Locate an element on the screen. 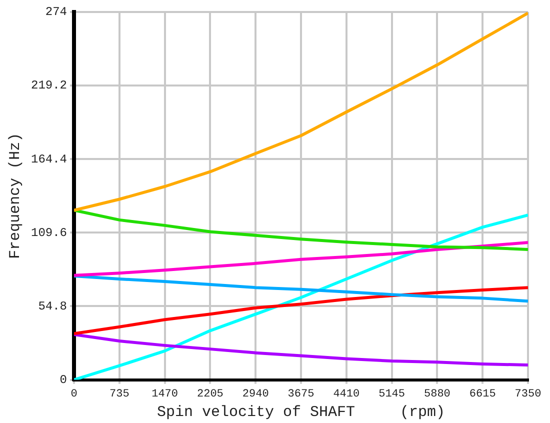  x-tick-label: 7350 is located at coordinates (528, 394).